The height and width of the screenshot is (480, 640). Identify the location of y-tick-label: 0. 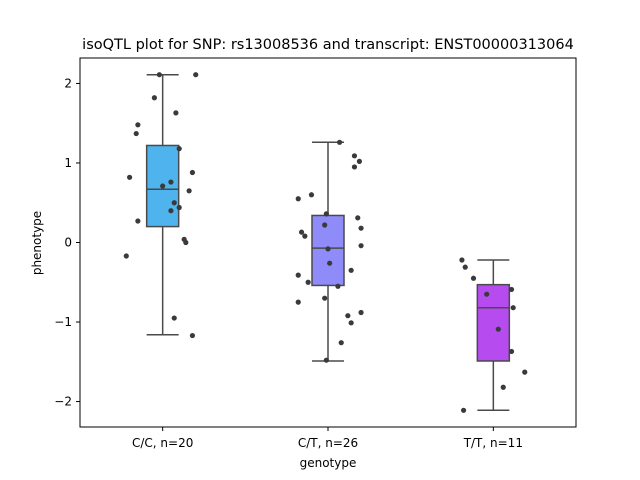
(68, 243).